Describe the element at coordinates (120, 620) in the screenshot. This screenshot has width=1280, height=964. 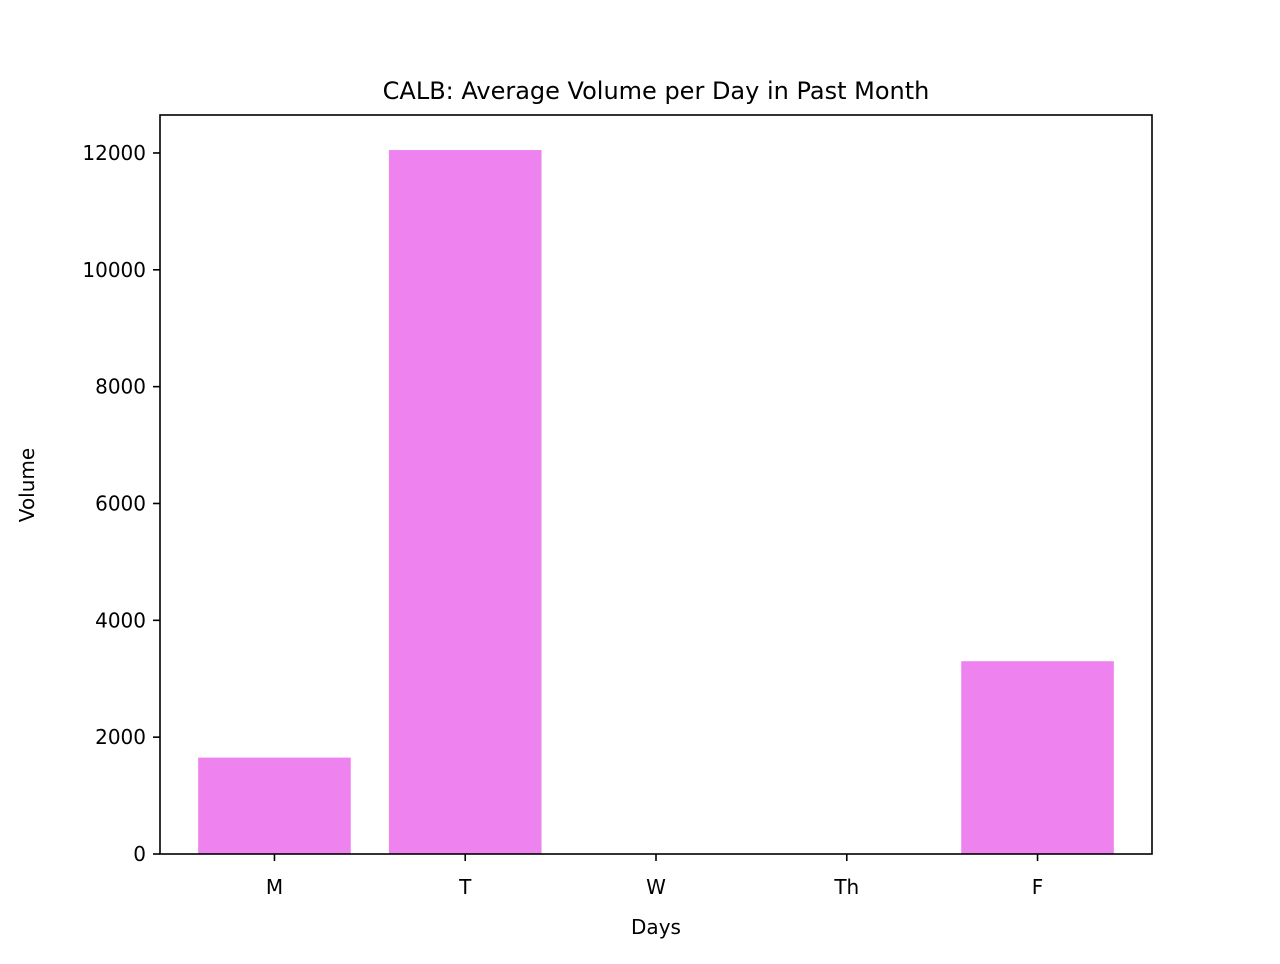
I see `y-tick-label: 4000` at that location.